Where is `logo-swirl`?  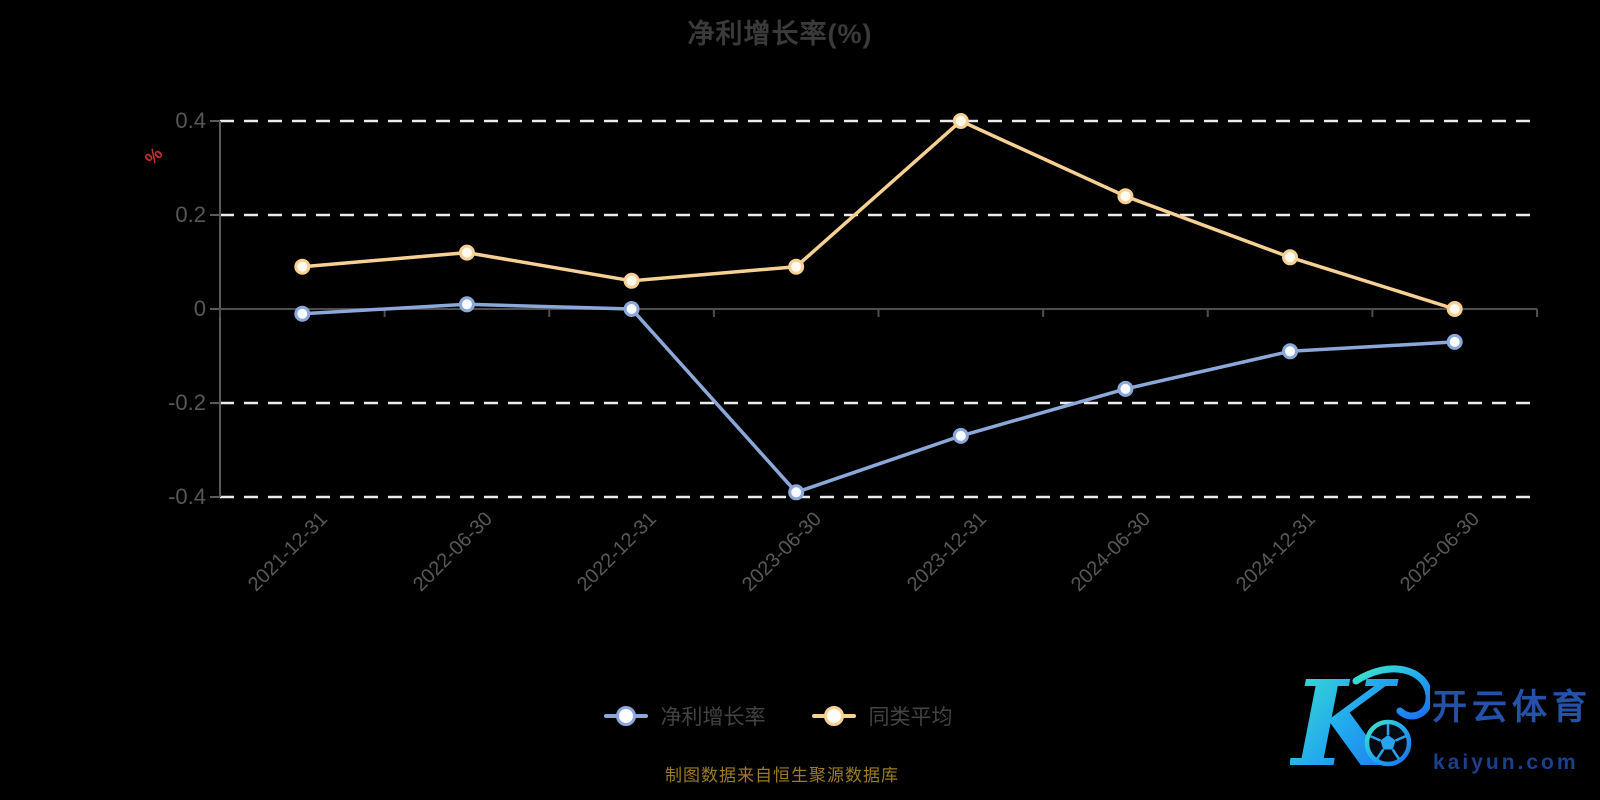
logo-swirl is located at coordinates (1391, 692).